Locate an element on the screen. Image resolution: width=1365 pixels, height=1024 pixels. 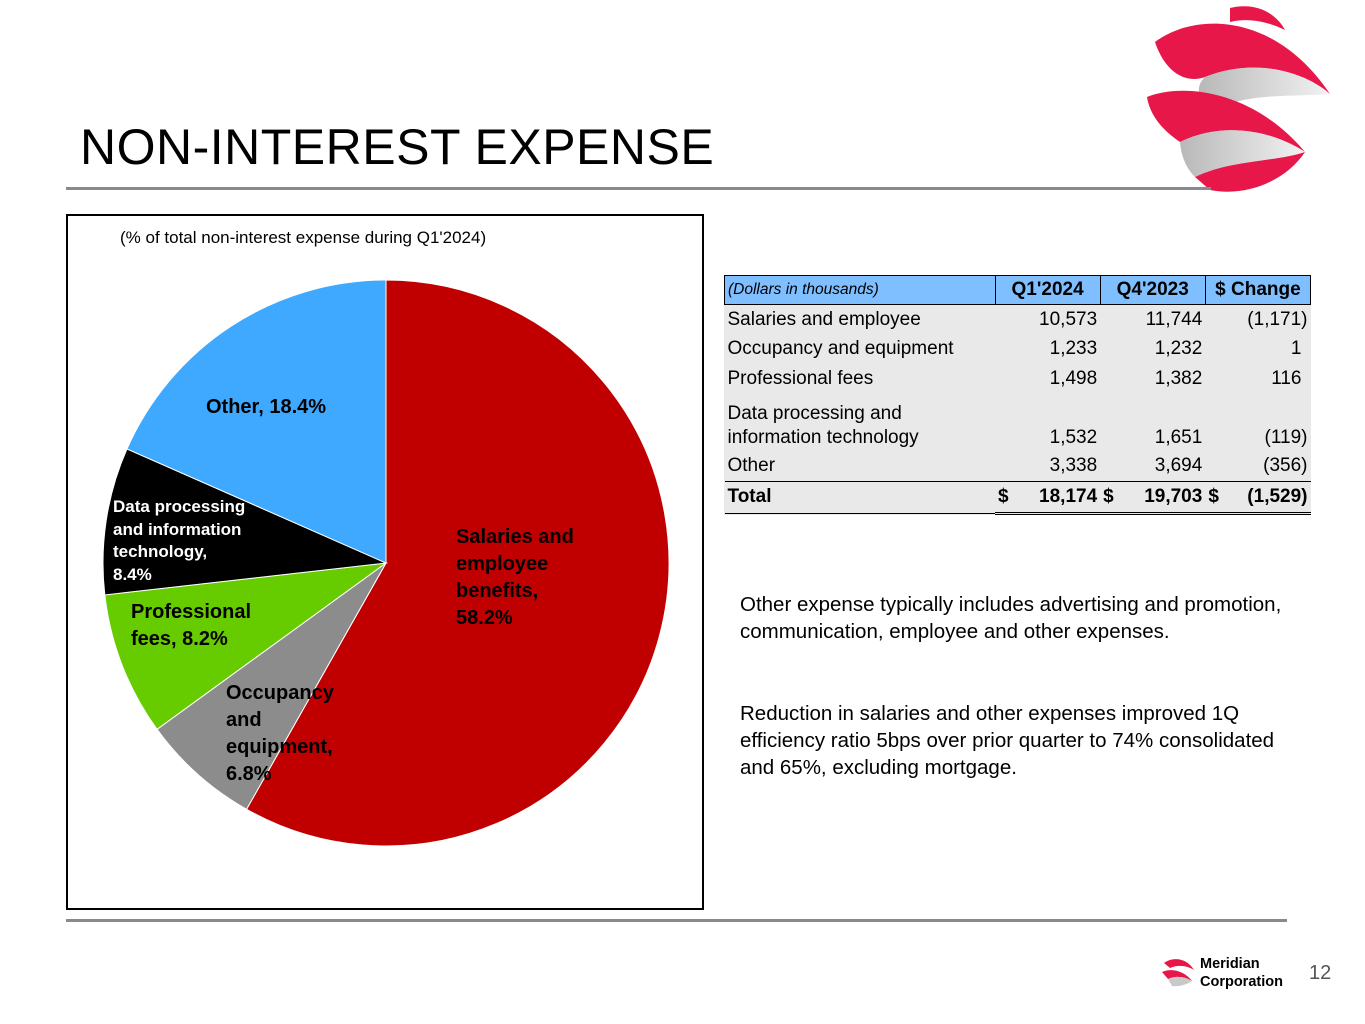
cell-q4: 1,651 is located at coordinates (1178, 437).